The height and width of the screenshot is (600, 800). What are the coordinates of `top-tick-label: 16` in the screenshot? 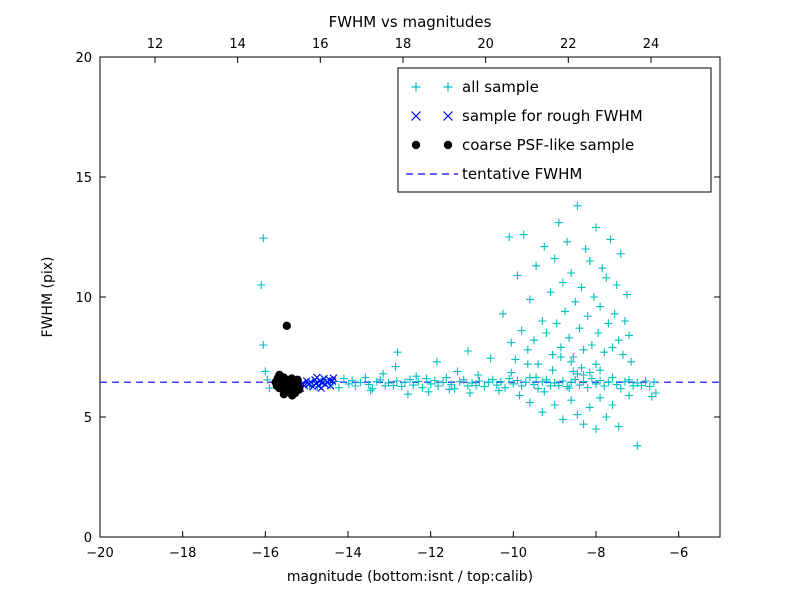 It's located at (320, 44).